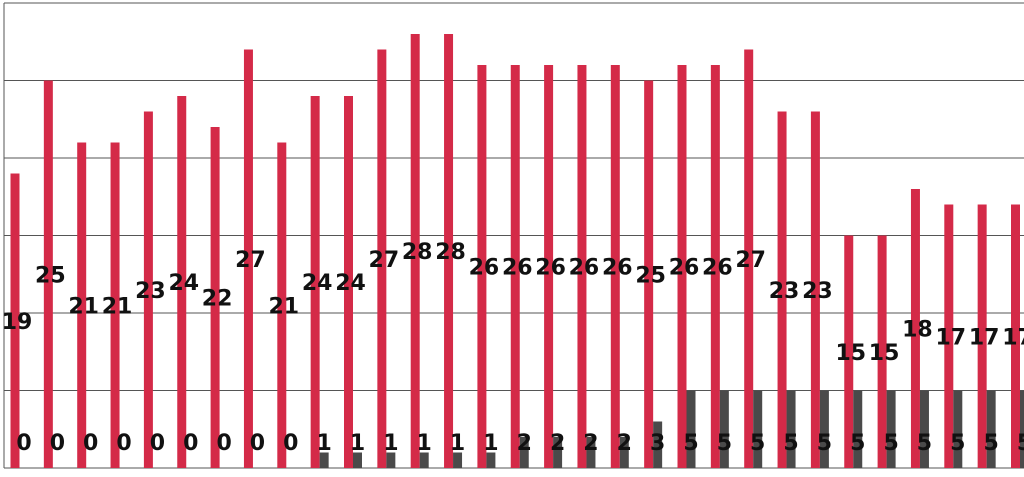 This screenshot has height=477, width=1024. I want to click on label-a-8: 21, so click(283, 306).